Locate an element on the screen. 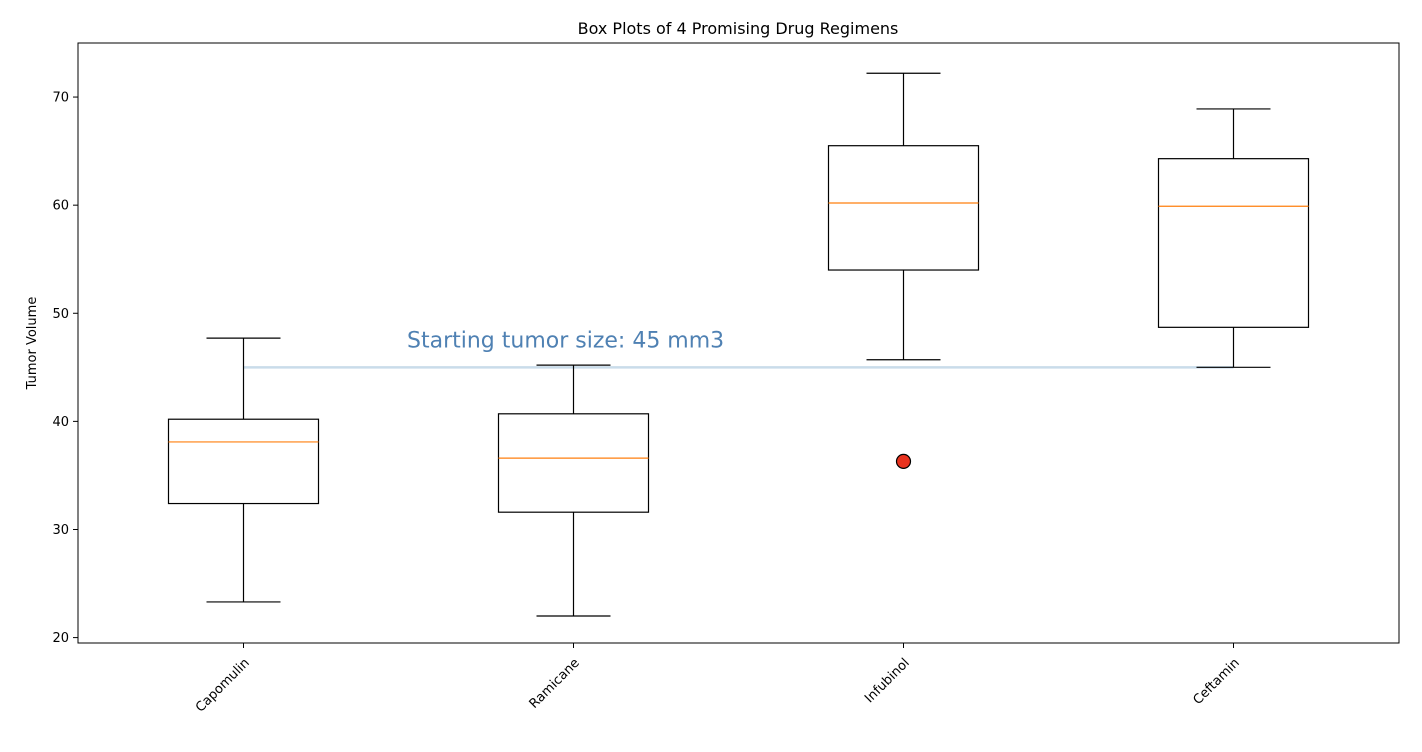 The height and width of the screenshot is (752, 1422). x-tick-label: Ramicane is located at coordinates (555, 684).